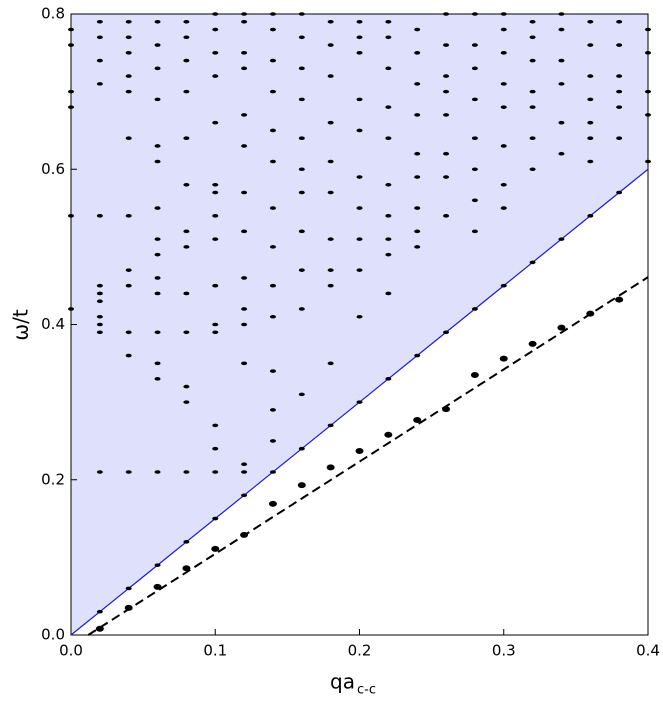  What do you see at coordinates (53, 324) in the screenshot?
I see `y-tick-label: 0.4` at bounding box center [53, 324].